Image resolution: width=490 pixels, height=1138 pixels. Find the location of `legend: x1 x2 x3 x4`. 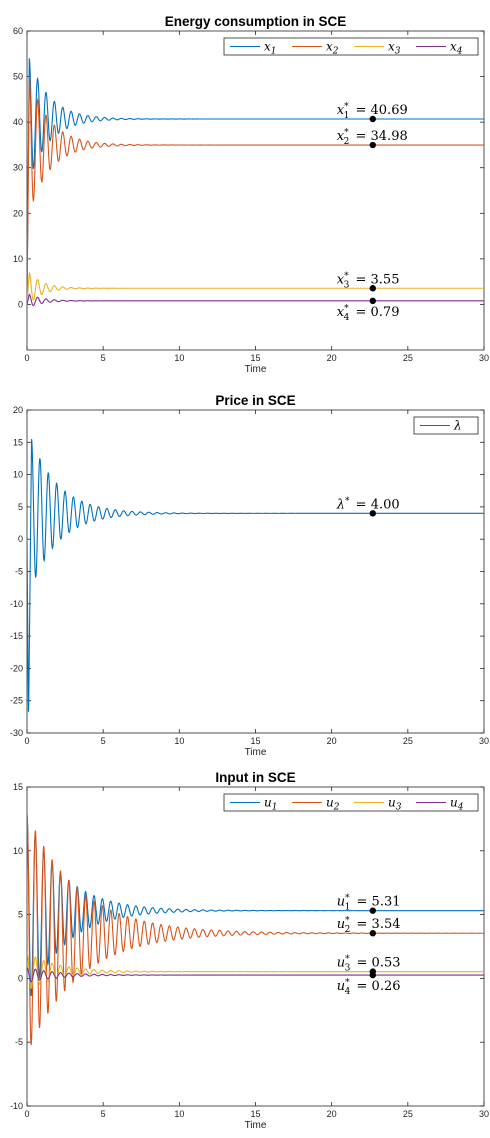

legend: x1 x2 x3 x4 is located at coordinates (351, 47).